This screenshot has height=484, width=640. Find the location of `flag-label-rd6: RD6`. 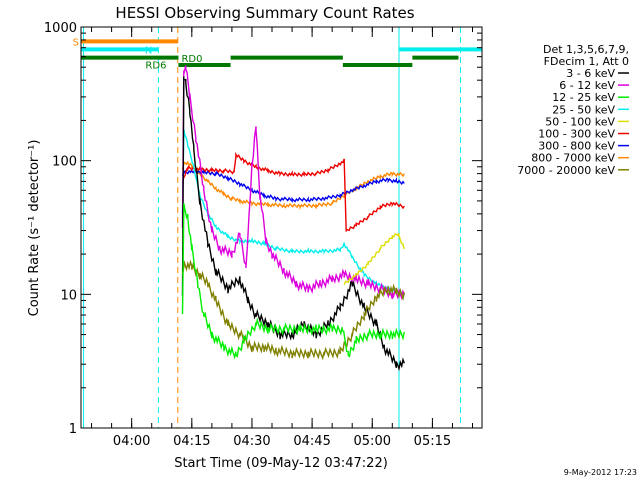

flag-label-rd6: RD6 is located at coordinates (155, 66).